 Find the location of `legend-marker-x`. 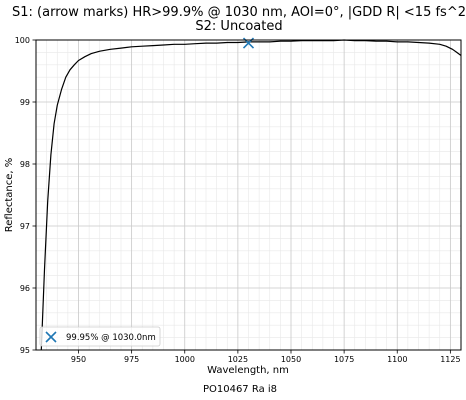

legend-marker-x is located at coordinates (51, 337).